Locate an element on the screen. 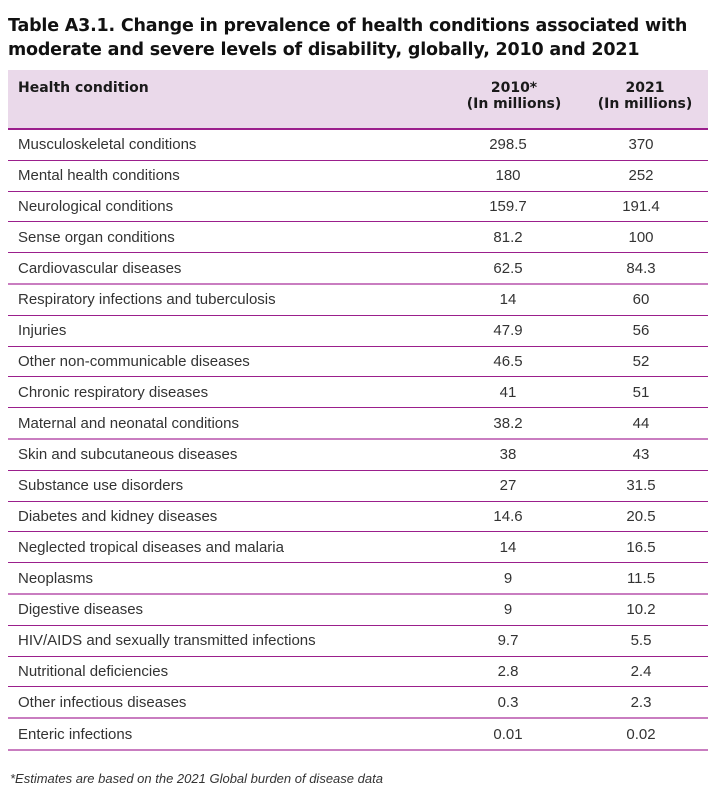 Image resolution: width=708 pixels, height=789 pixels. cell-value-2010: 9.7 is located at coordinates (514, 641).